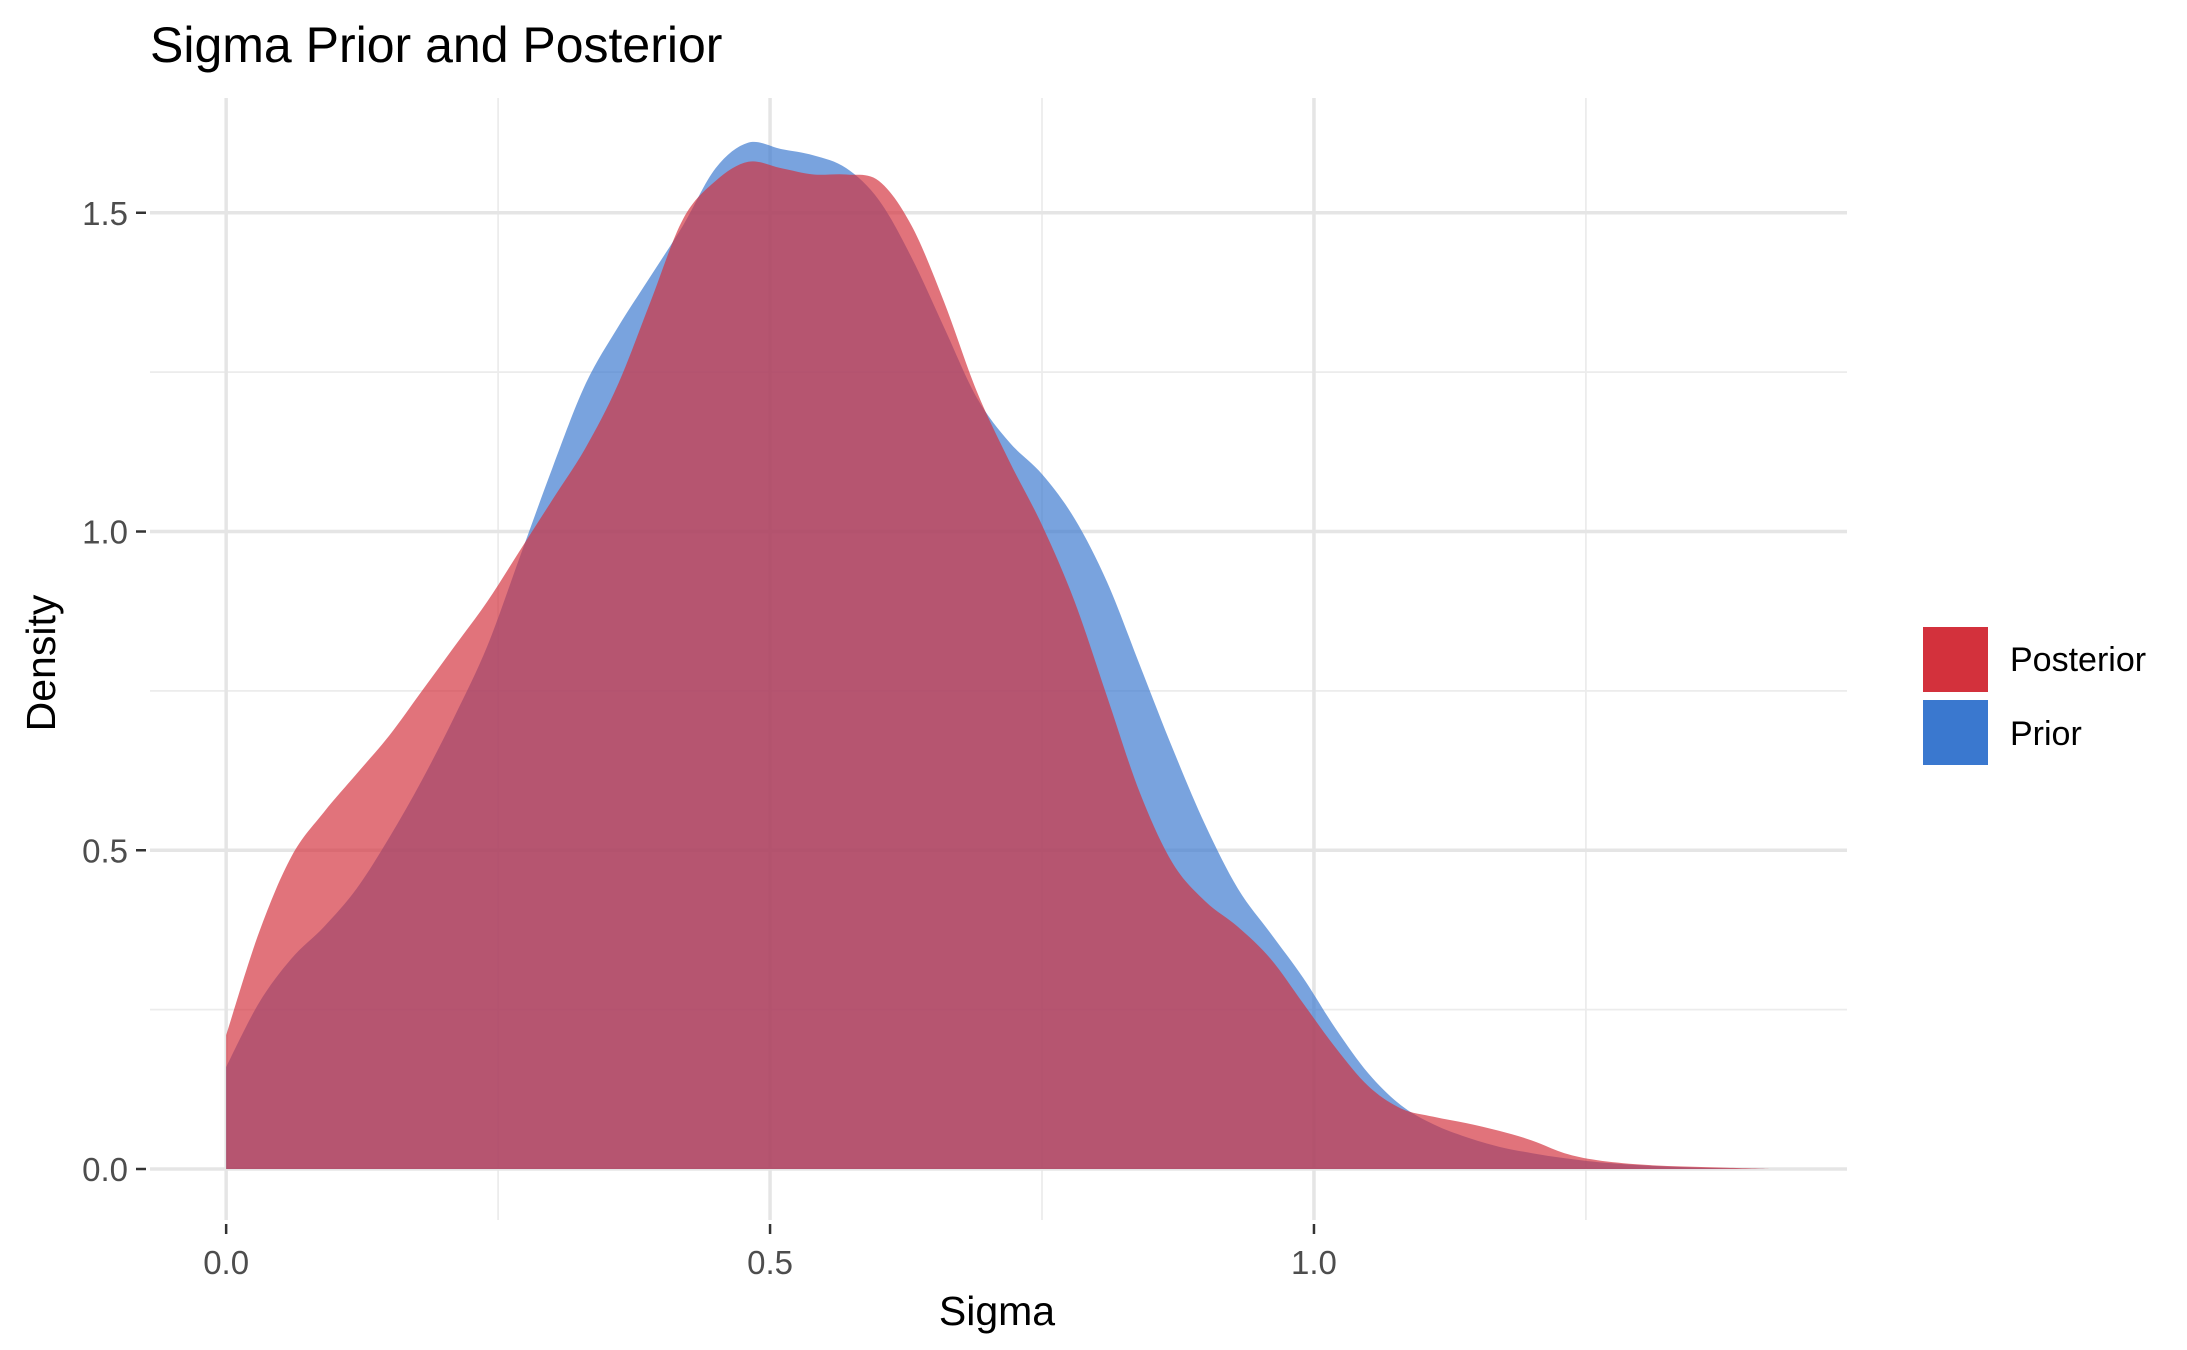 The width and height of the screenshot is (2187, 1350). I want to click on y-tick-label: 1.0, so click(105, 532).